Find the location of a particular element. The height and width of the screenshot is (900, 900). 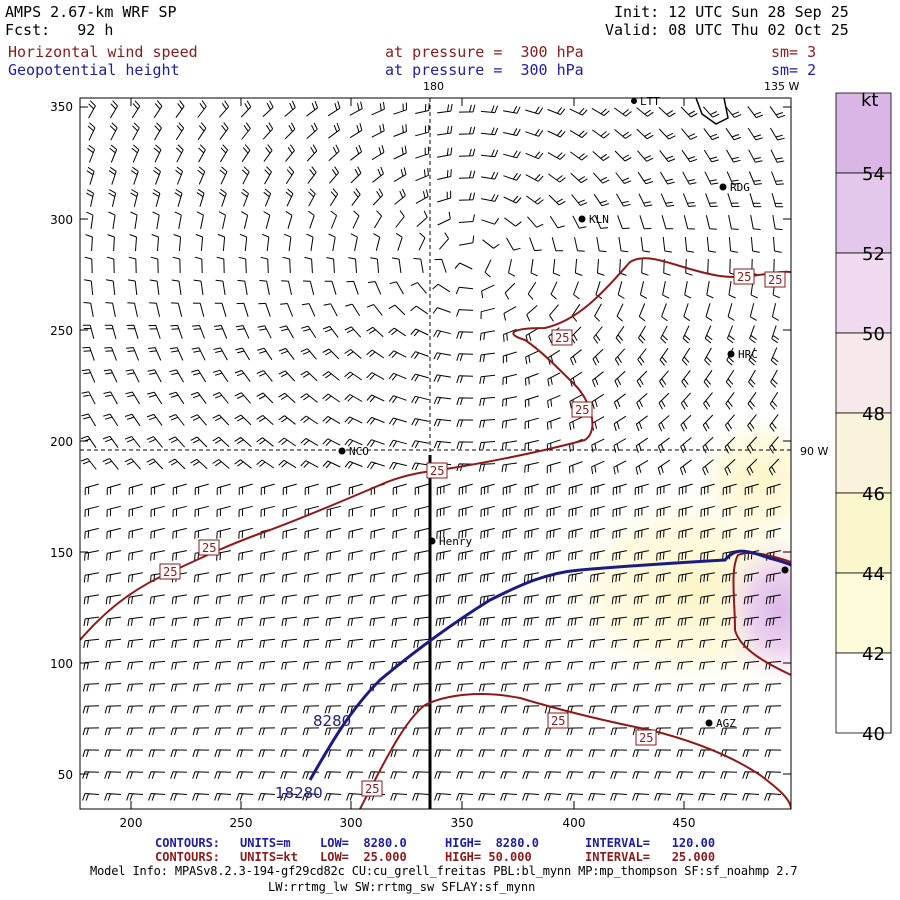

colorbar-tick-label: 54 is located at coordinates (873, 174).